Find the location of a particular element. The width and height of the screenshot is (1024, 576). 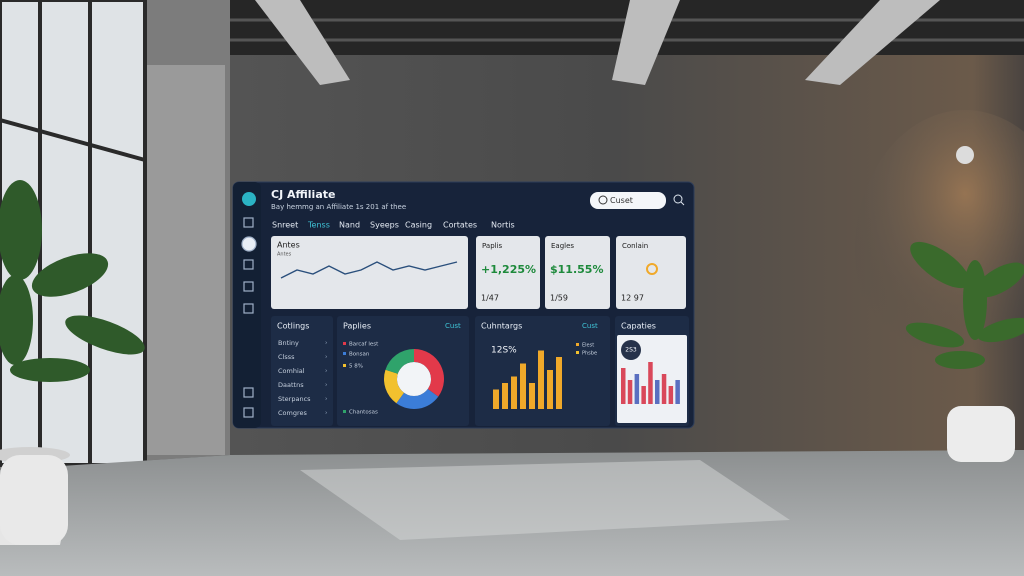

list-item: Bntiny is located at coordinates (288, 343).